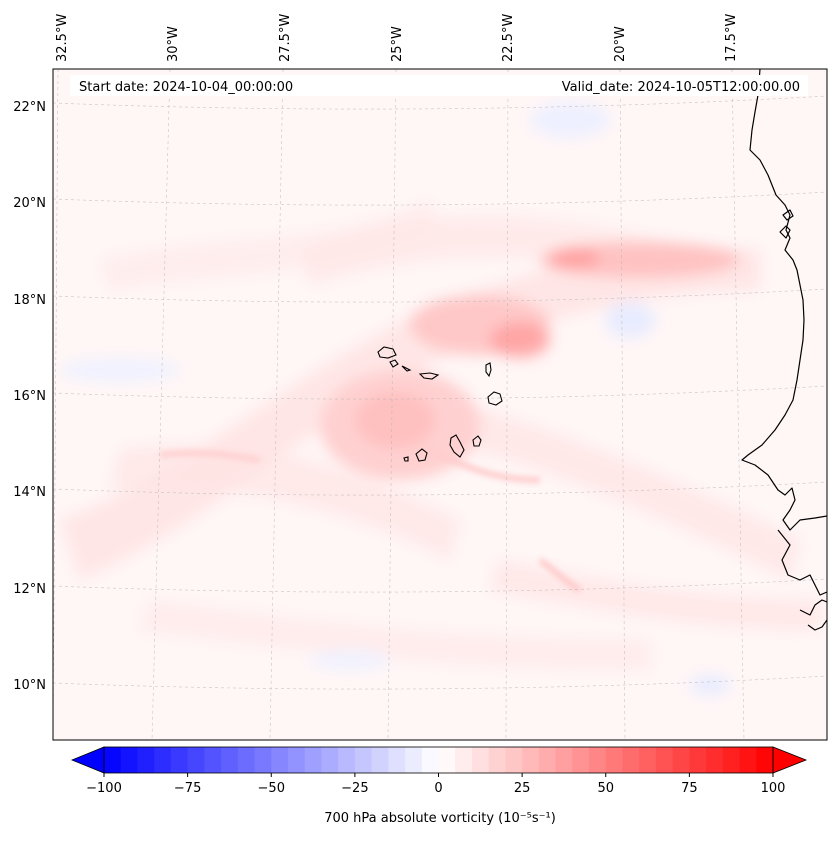  I want to click on island-sal, so click(488, 370).